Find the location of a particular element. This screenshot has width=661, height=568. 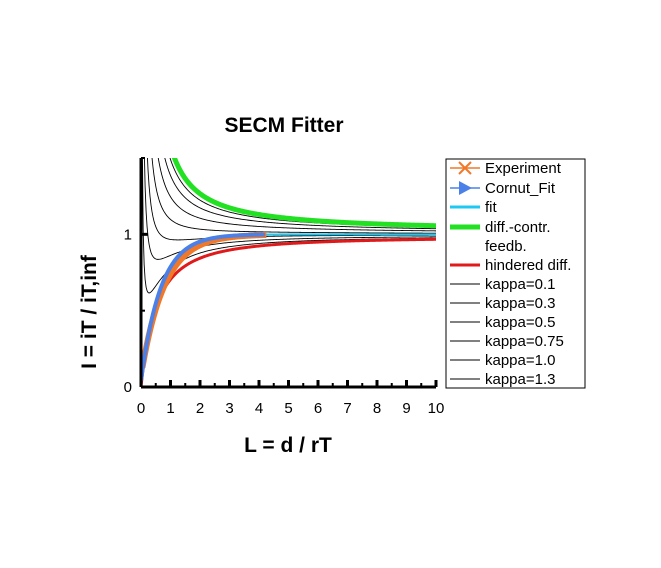

legend-label: Cornut_Fit is located at coordinates (520, 188).